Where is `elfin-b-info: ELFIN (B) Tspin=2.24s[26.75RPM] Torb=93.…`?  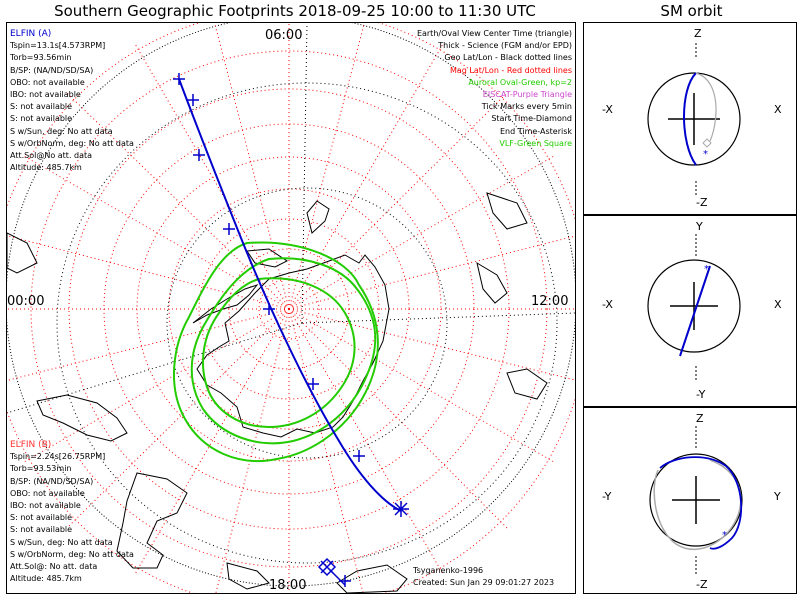 elfin-b-info: ELFIN (B) Tspin=2.24s[26.75RPM] Torb=93.… is located at coordinates (72, 512).